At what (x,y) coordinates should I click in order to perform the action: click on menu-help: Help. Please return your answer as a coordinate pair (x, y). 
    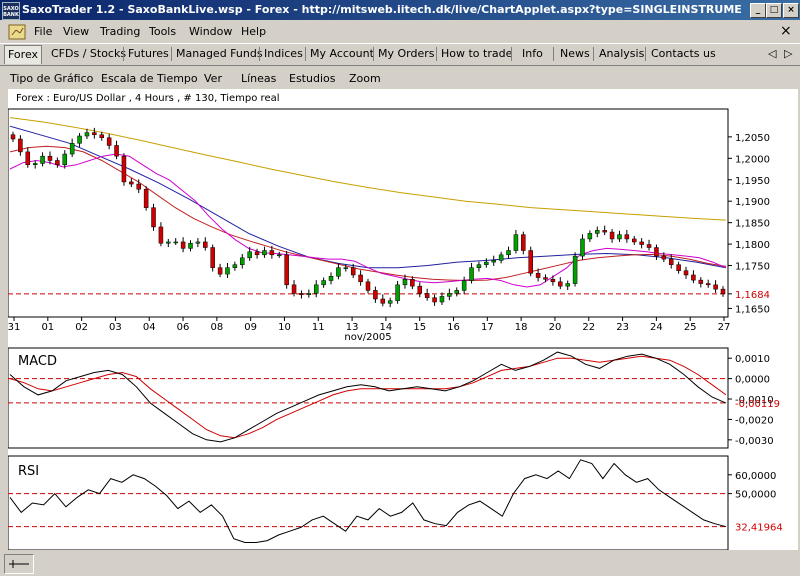
    Looking at the image, I should click on (254, 31).